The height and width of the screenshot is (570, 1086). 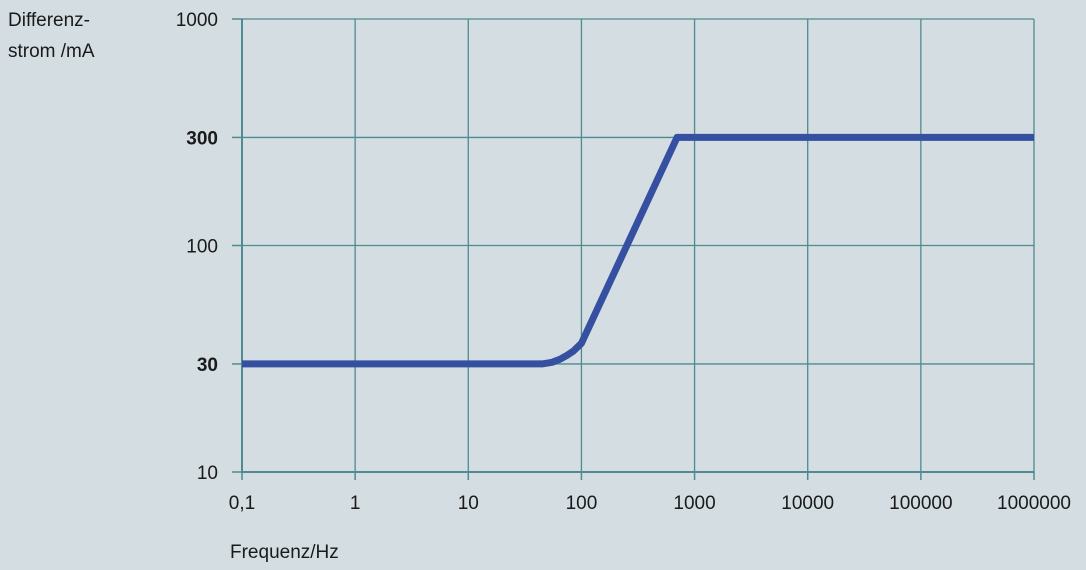 What do you see at coordinates (242, 503) in the screenshot?
I see `x-tick-label: 0,1` at bounding box center [242, 503].